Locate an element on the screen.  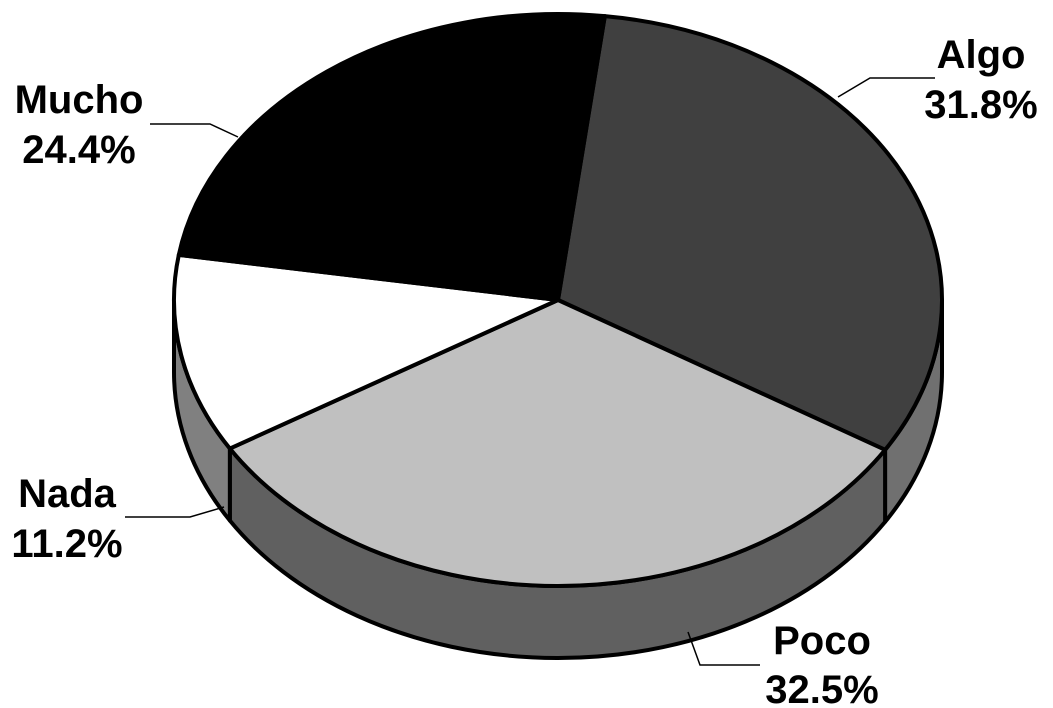
leader-line-mucho is located at coordinates (194, 130).